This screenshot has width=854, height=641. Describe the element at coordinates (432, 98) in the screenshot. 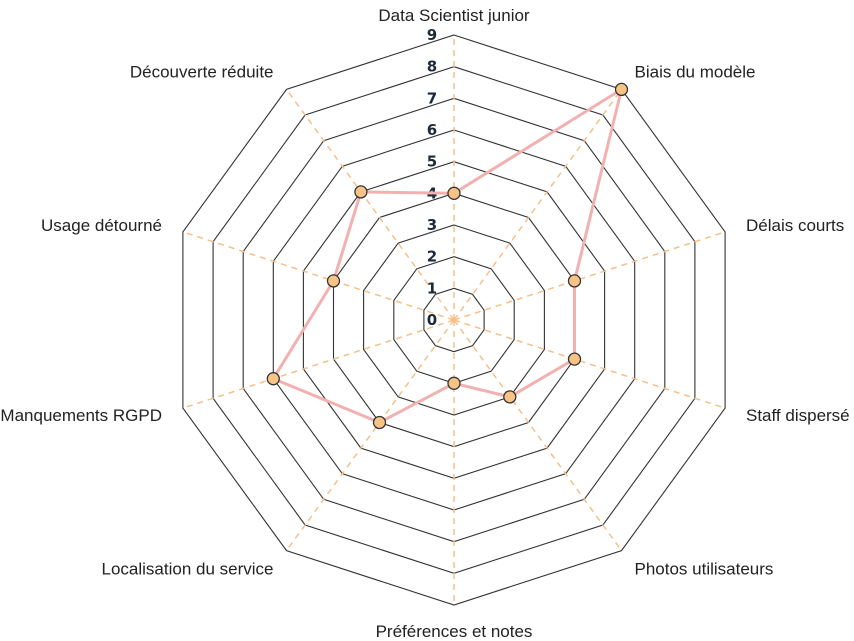

I see `tick-label-7: 7` at that location.